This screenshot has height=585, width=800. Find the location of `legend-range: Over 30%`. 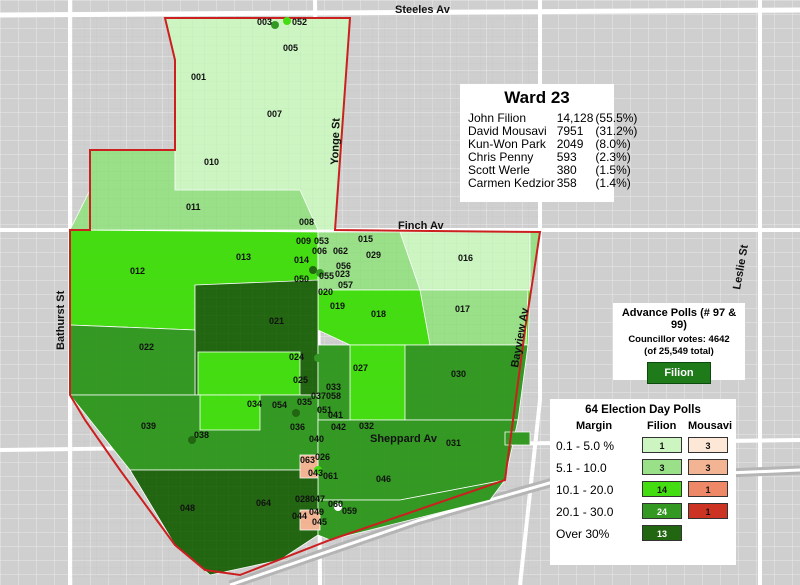

legend-range: Over 30% is located at coordinates (583, 534).